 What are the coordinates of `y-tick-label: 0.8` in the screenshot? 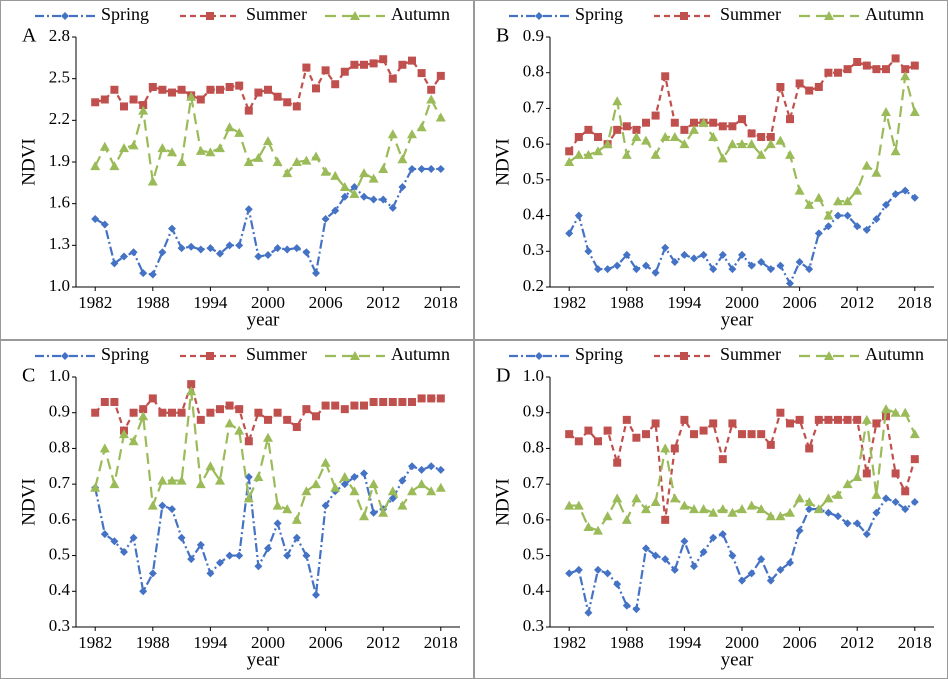 It's located at (59, 446).